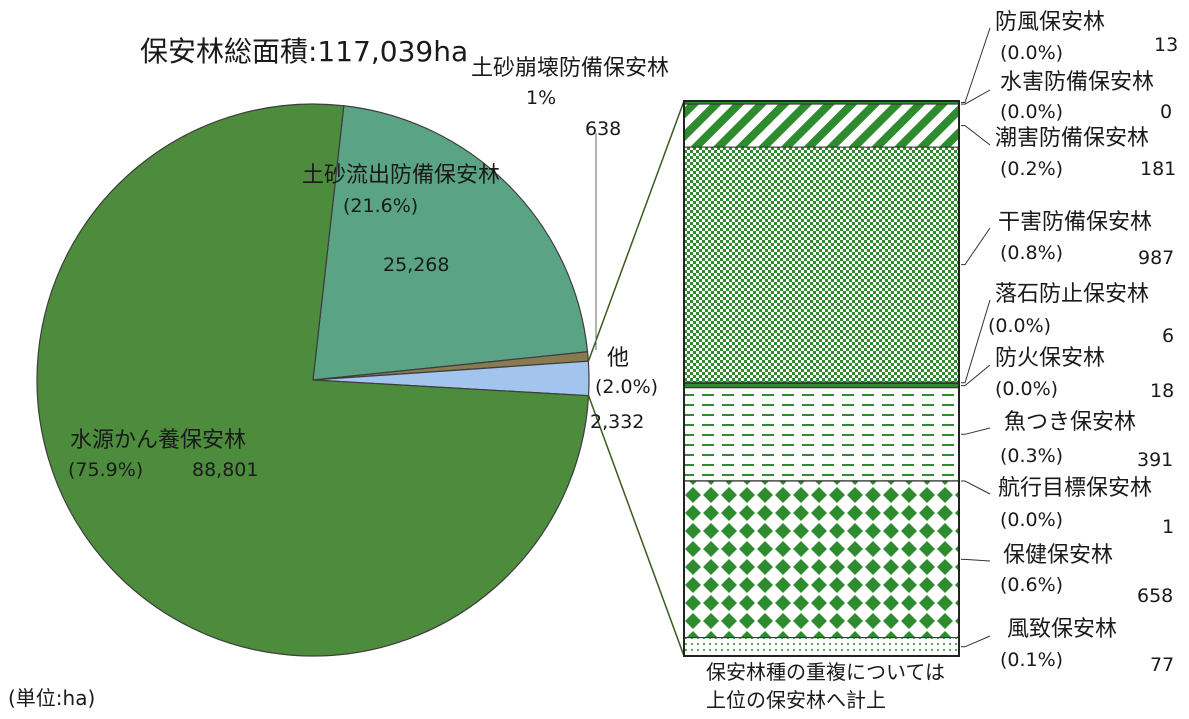  What do you see at coordinates (1077, 82) in the screenshot?
I see `item-label-suigai: 水害防備保安林` at bounding box center [1077, 82].